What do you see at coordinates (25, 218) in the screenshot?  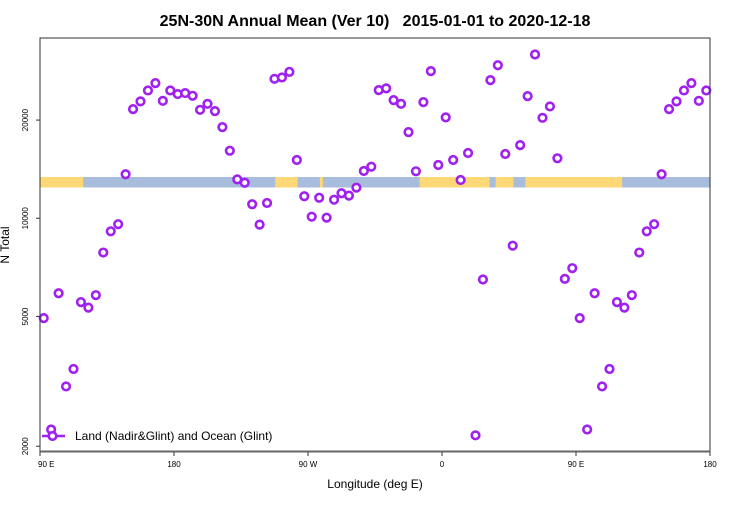 I see `y-tick-label: 10000` at bounding box center [25, 218].